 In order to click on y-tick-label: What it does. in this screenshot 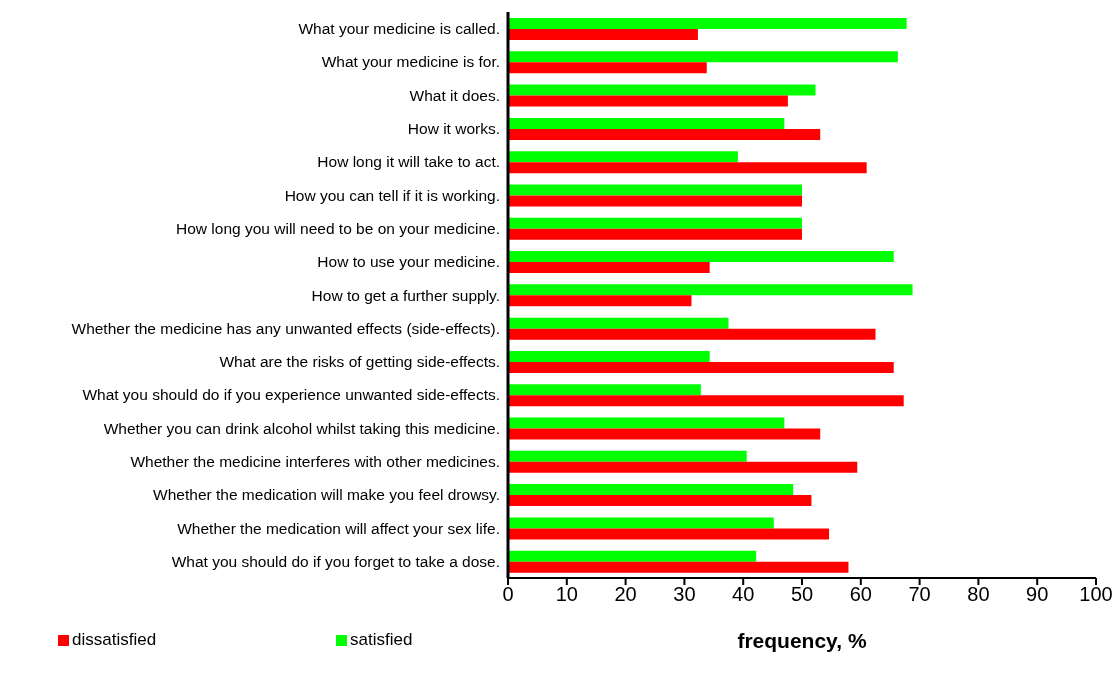, I will do `click(454, 95)`.